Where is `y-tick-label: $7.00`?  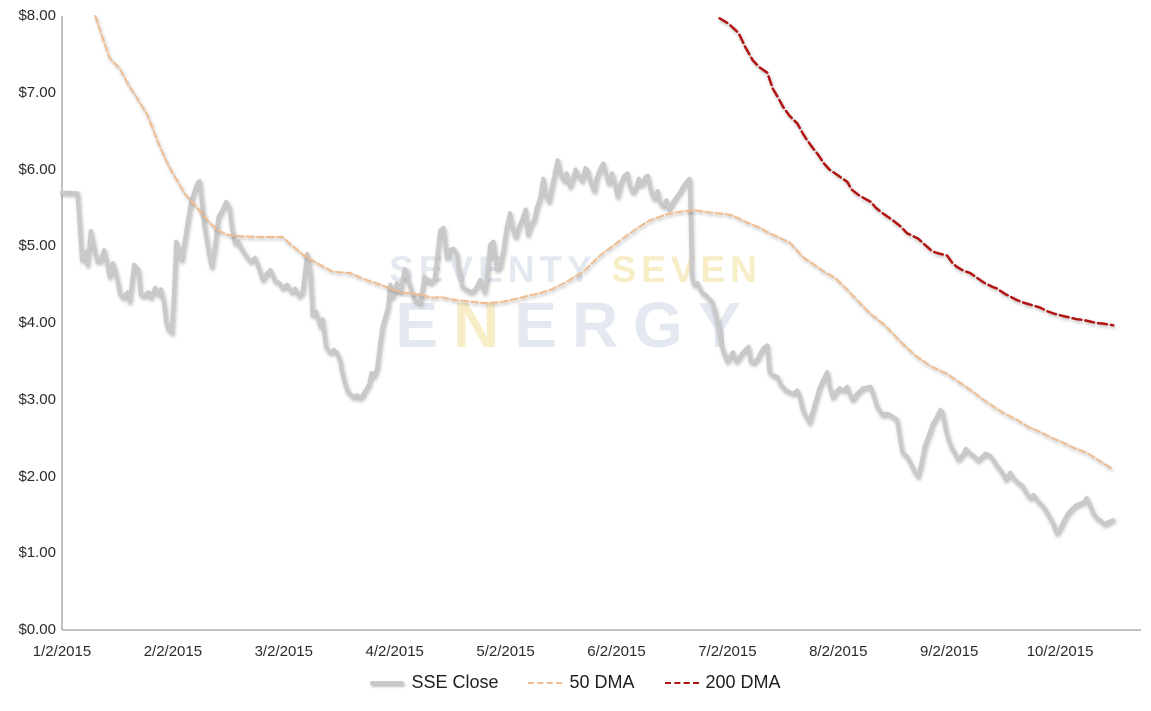
y-tick-label: $7.00 is located at coordinates (37, 92).